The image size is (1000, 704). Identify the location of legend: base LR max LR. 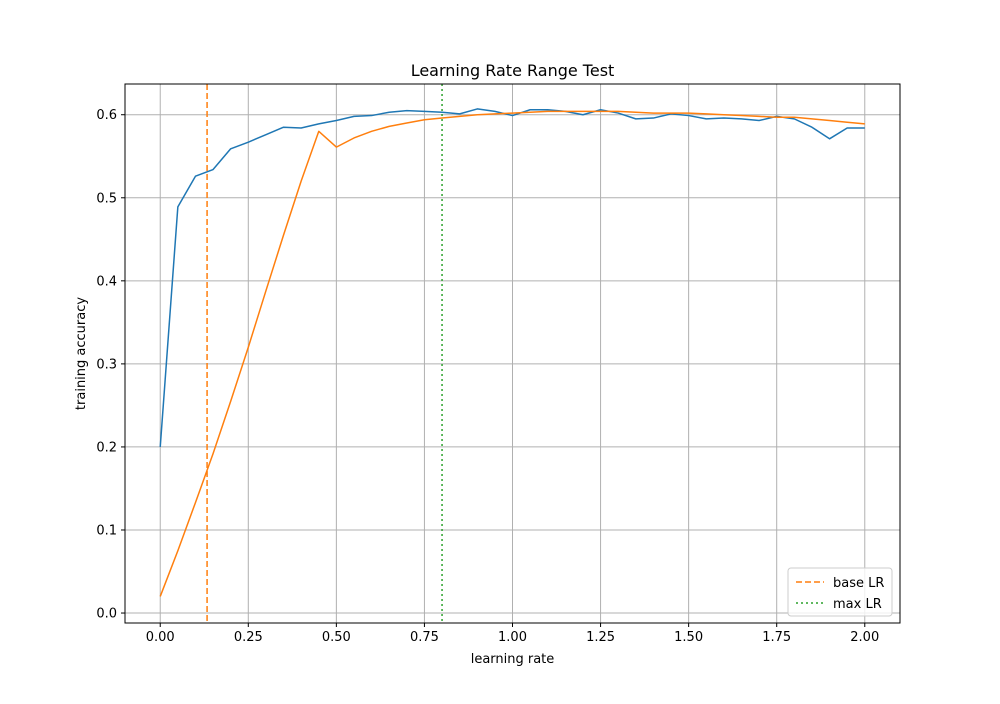
(840, 592).